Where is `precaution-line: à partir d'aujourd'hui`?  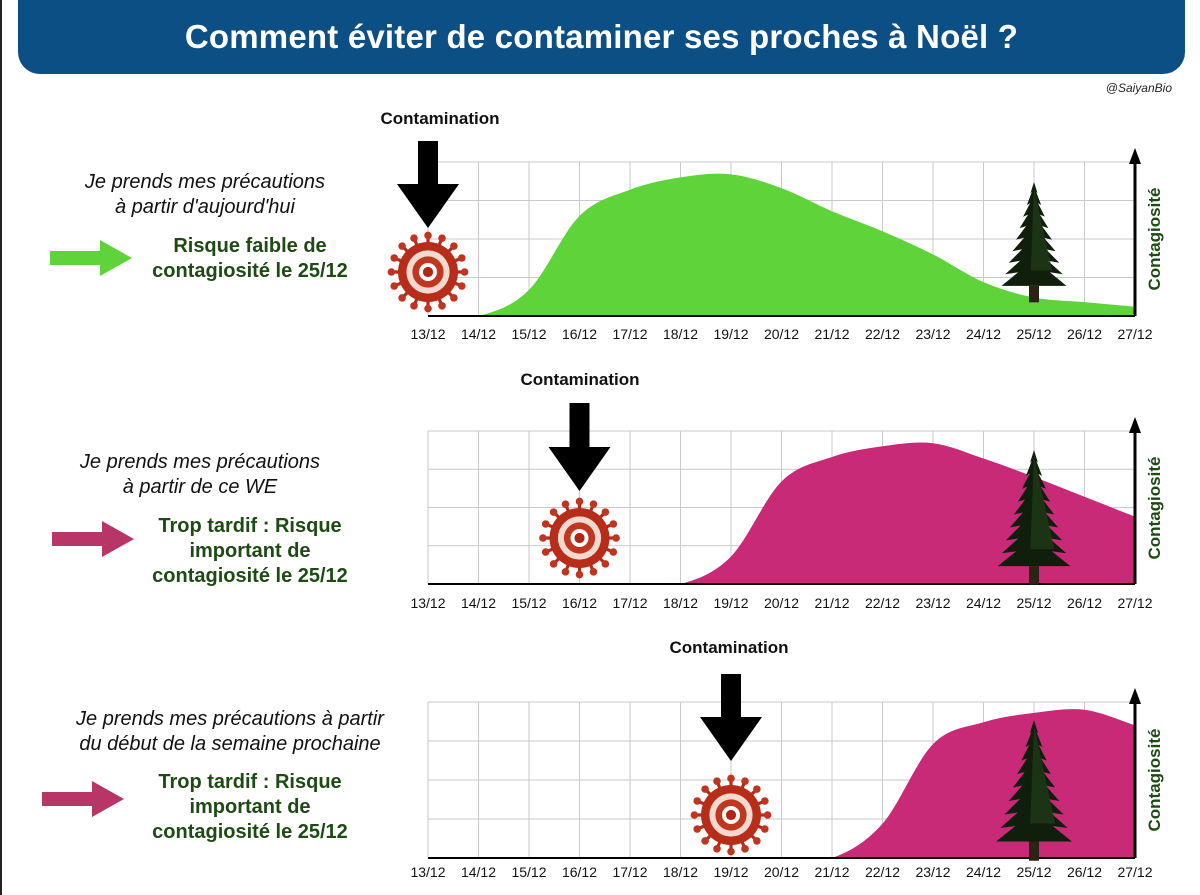
precaution-line: à partir d'aujourd'hui is located at coordinates (205, 207).